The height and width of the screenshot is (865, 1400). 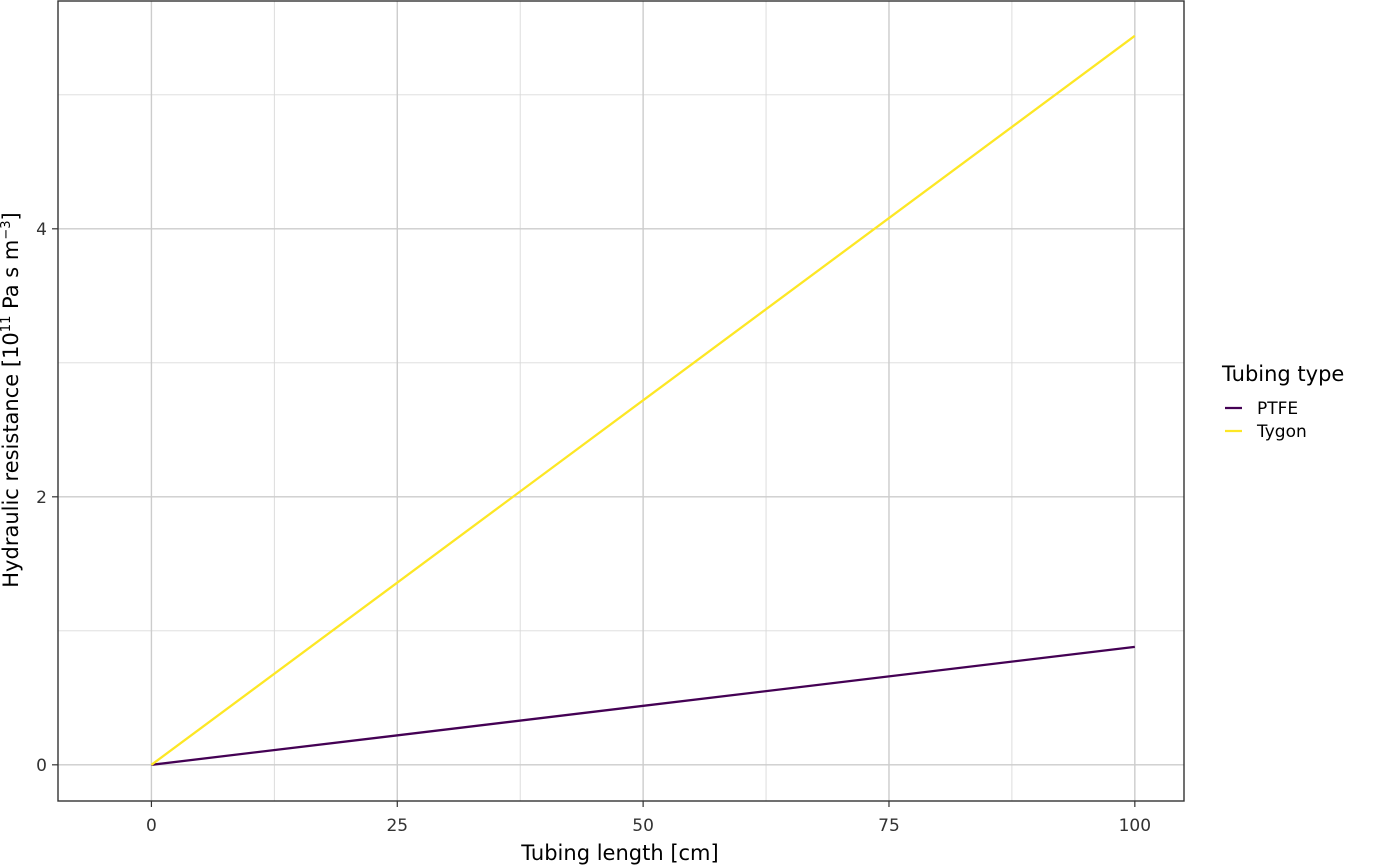 I want to click on legend: Tubing type PTFE Tygon, so click(x=1282, y=402).